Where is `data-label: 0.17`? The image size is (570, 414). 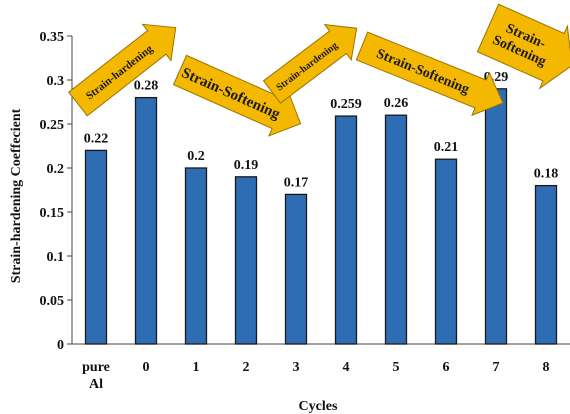 data-label: 0.17 is located at coordinates (296, 182).